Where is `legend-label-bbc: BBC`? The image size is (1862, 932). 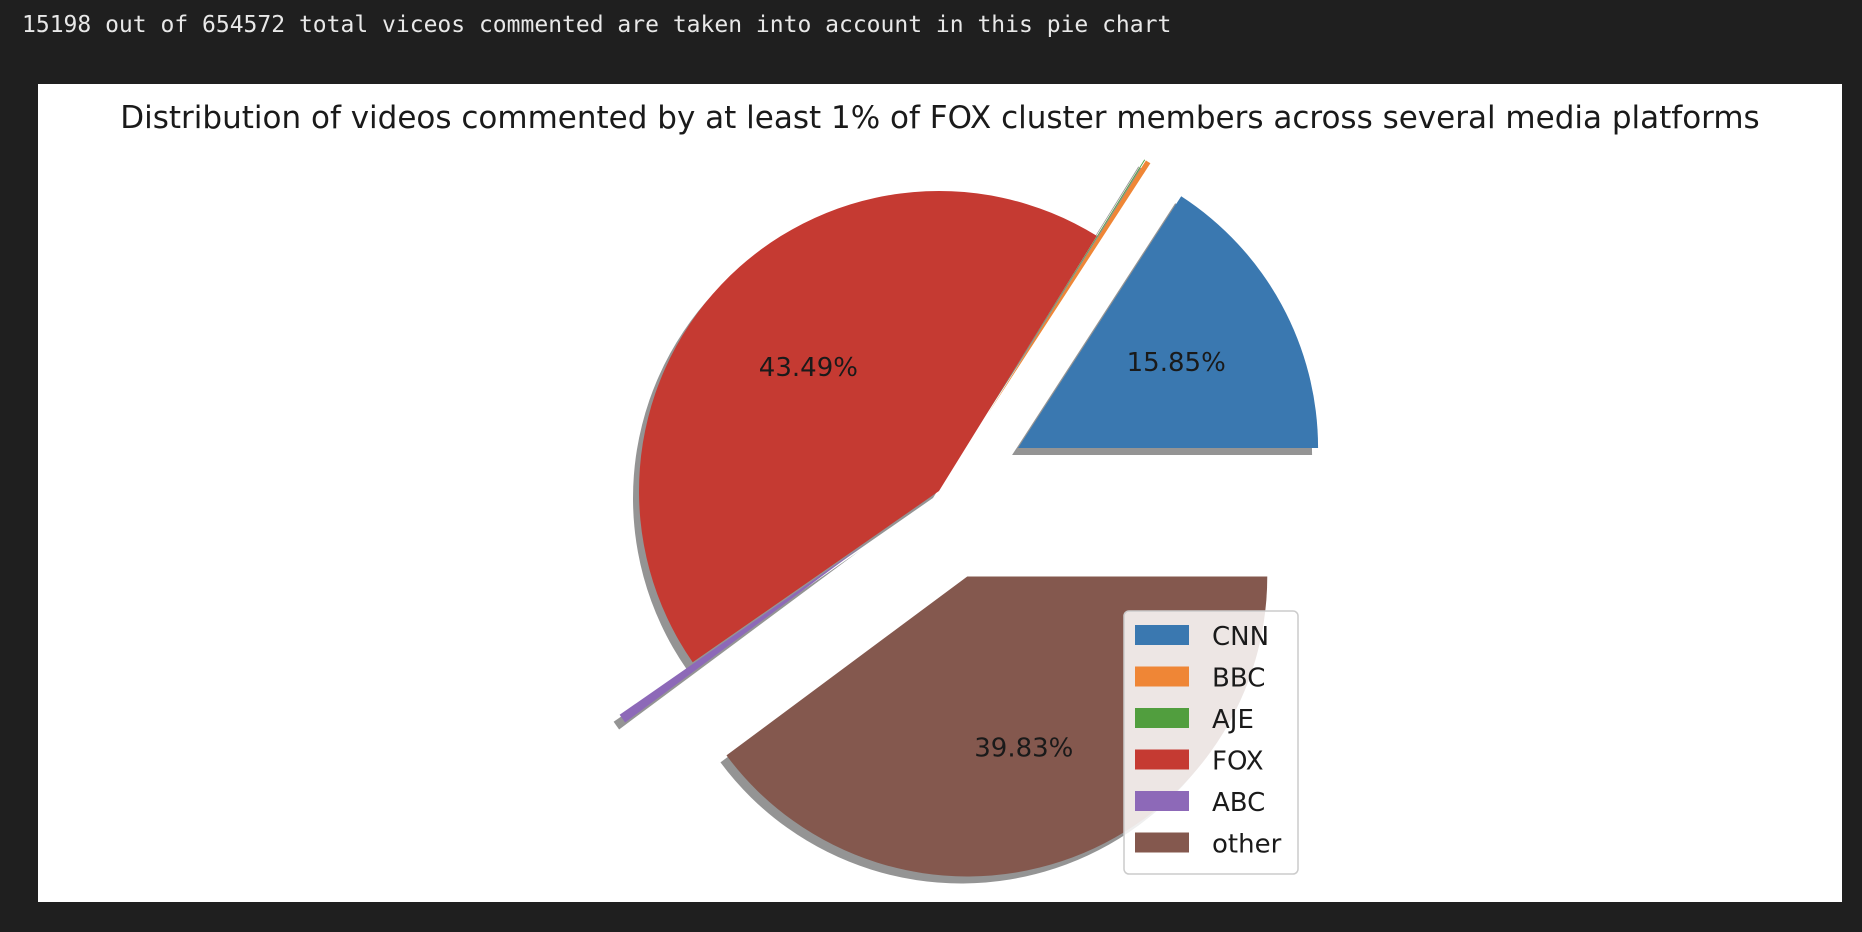
legend-label-bbc: BBC is located at coordinates (1238, 679).